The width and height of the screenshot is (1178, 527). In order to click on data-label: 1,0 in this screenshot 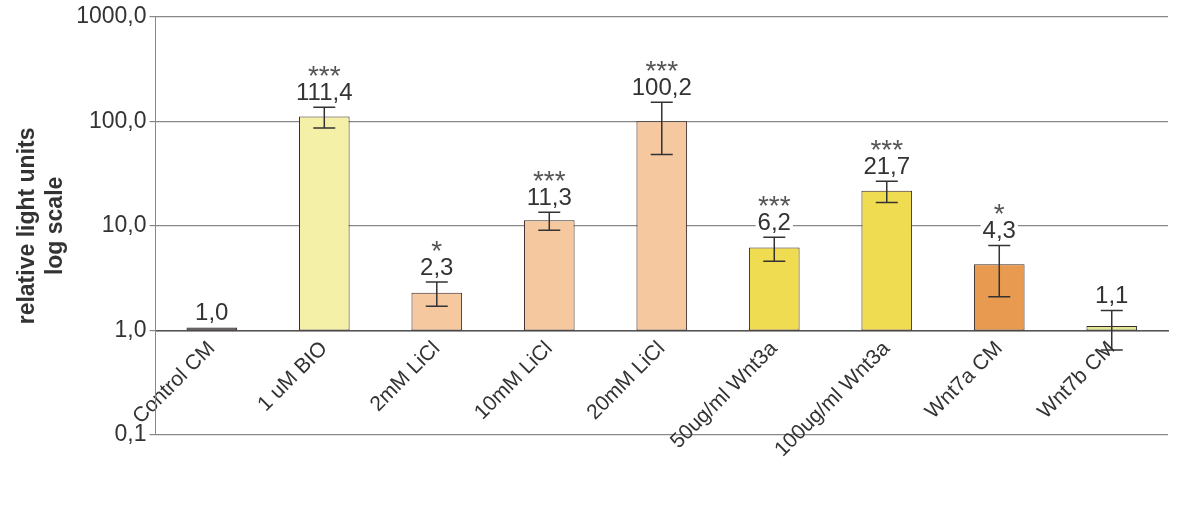, I will do `click(212, 312)`.